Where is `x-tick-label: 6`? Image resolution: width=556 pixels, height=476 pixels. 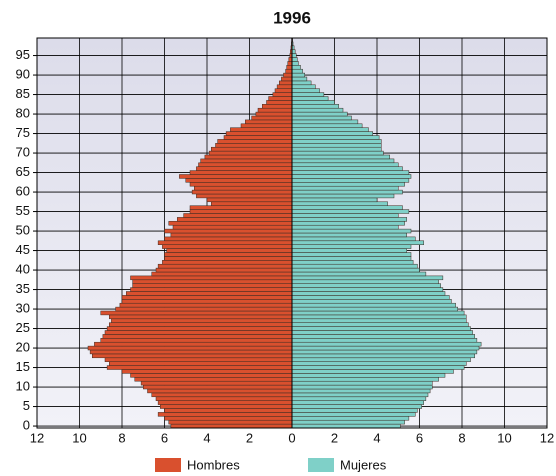 x-tick-label: 6 is located at coordinates (164, 437).